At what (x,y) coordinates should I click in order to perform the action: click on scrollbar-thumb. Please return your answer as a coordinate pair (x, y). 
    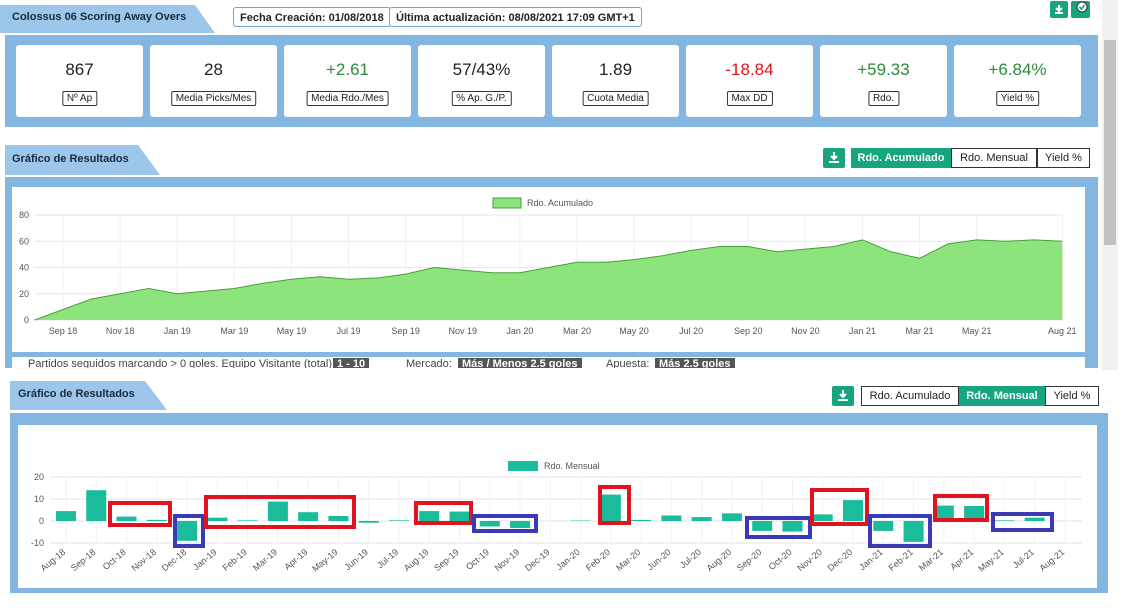
    Looking at the image, I should click on (1110, 142).